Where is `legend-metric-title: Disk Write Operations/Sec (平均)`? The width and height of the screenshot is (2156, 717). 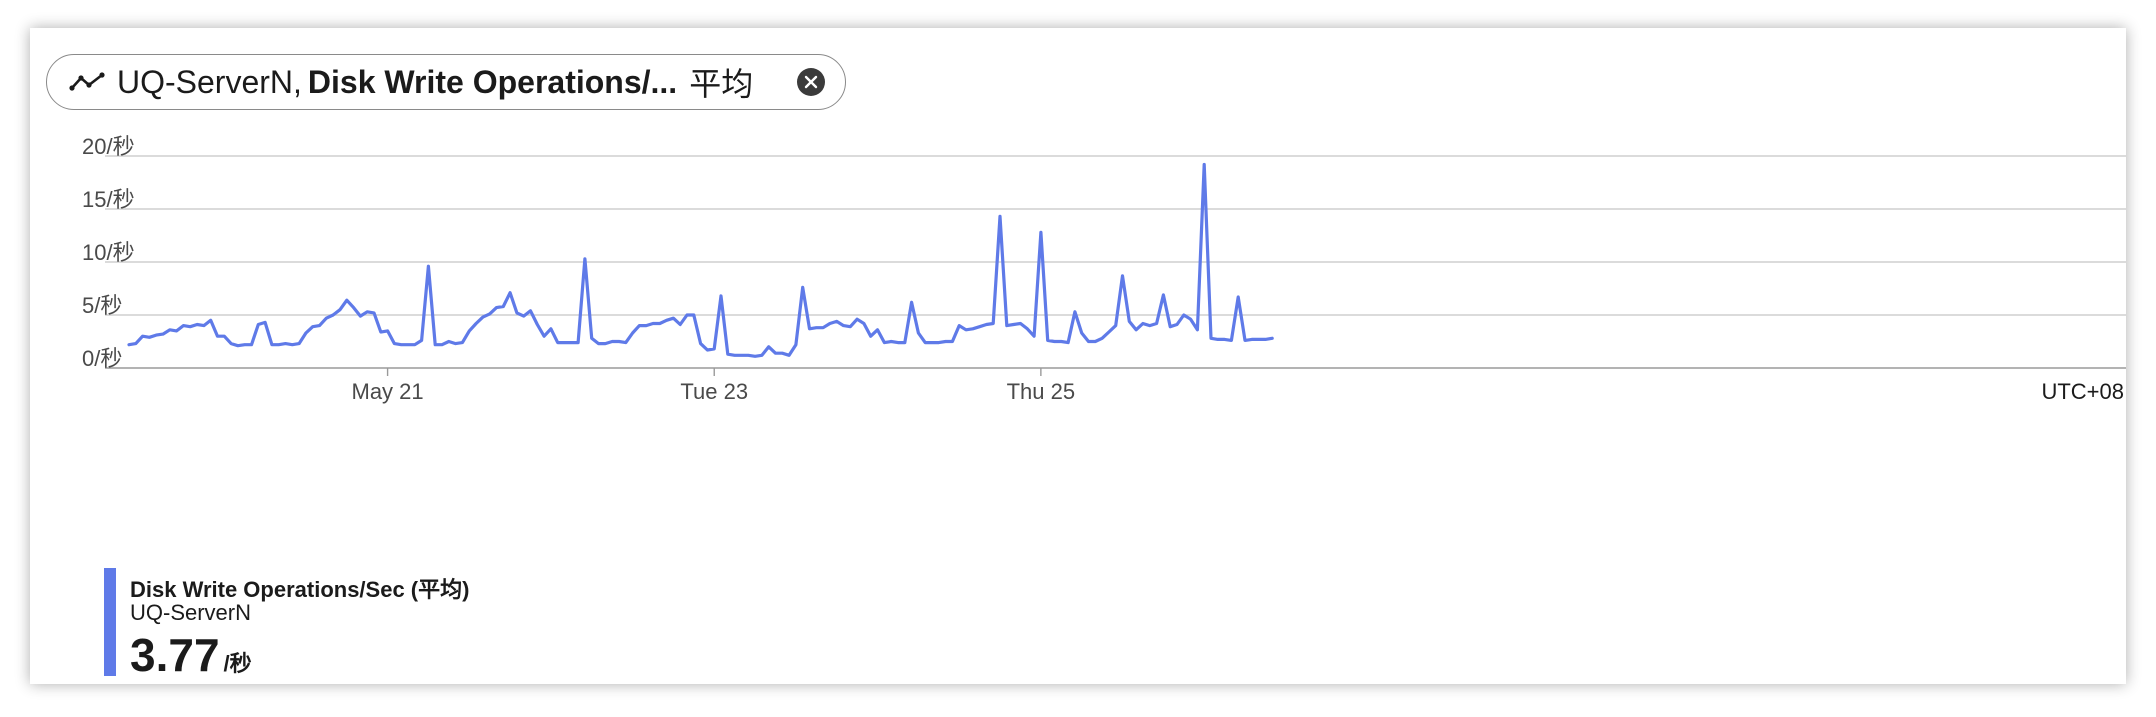 legend-metric-title: Disk Write Operations/Sec (平均) is located at coordinates (300, 589).